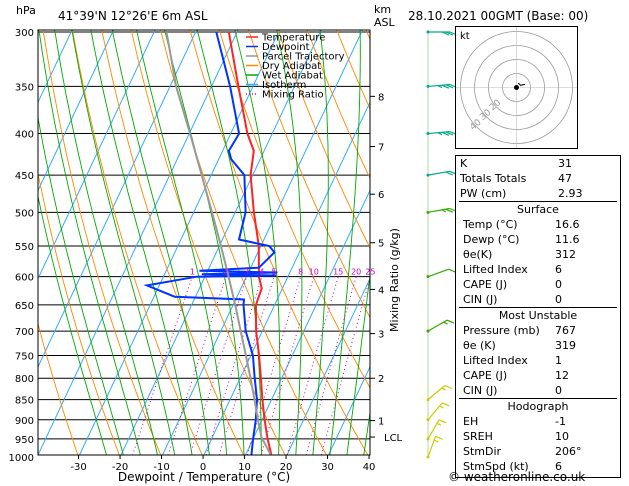 This screenshot has width=629, height=486. What do you see at coordinates (479, 345) in the screenshot?
I see `index-label: θe (K)` at bounding box center [479, 345].